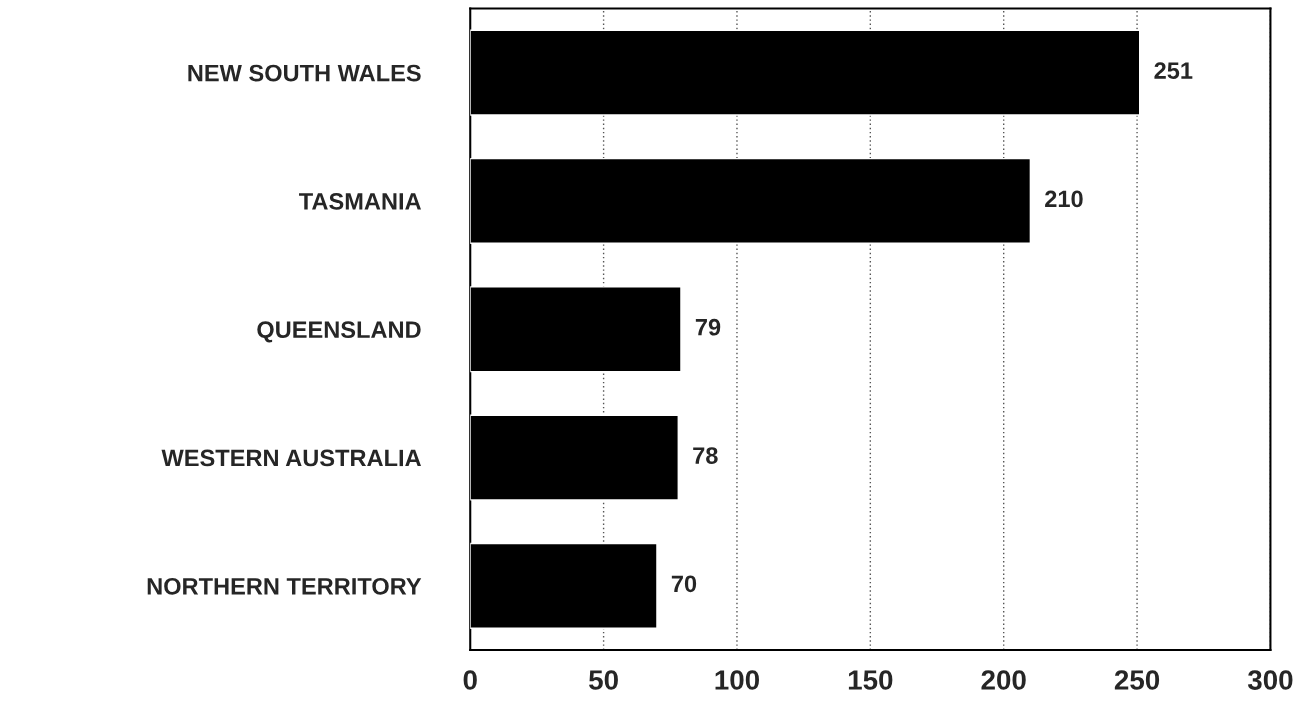 This screenshot has height=705, width=1299. What do you see at coordinates (291, 458) in the screenshot?
I see `y-tick-label: WESTERN AUSTRALIA` at bounding box center [291, 458].